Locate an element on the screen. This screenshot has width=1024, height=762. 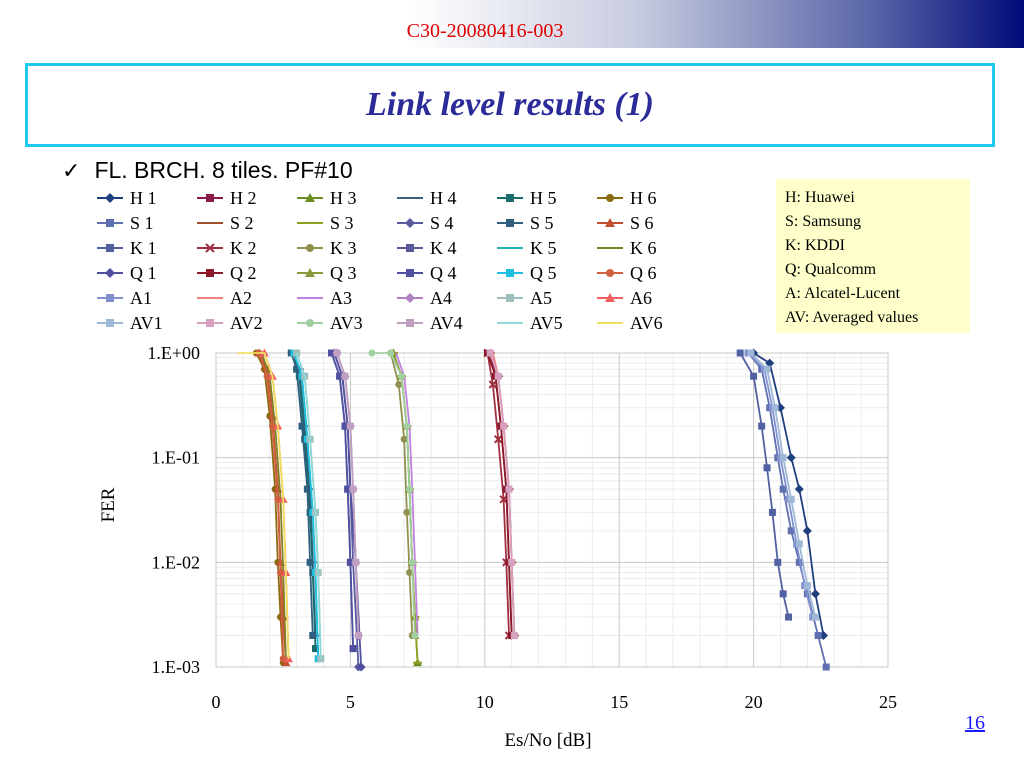
legend-label: Q 4 is located at coordinates (443, 273).